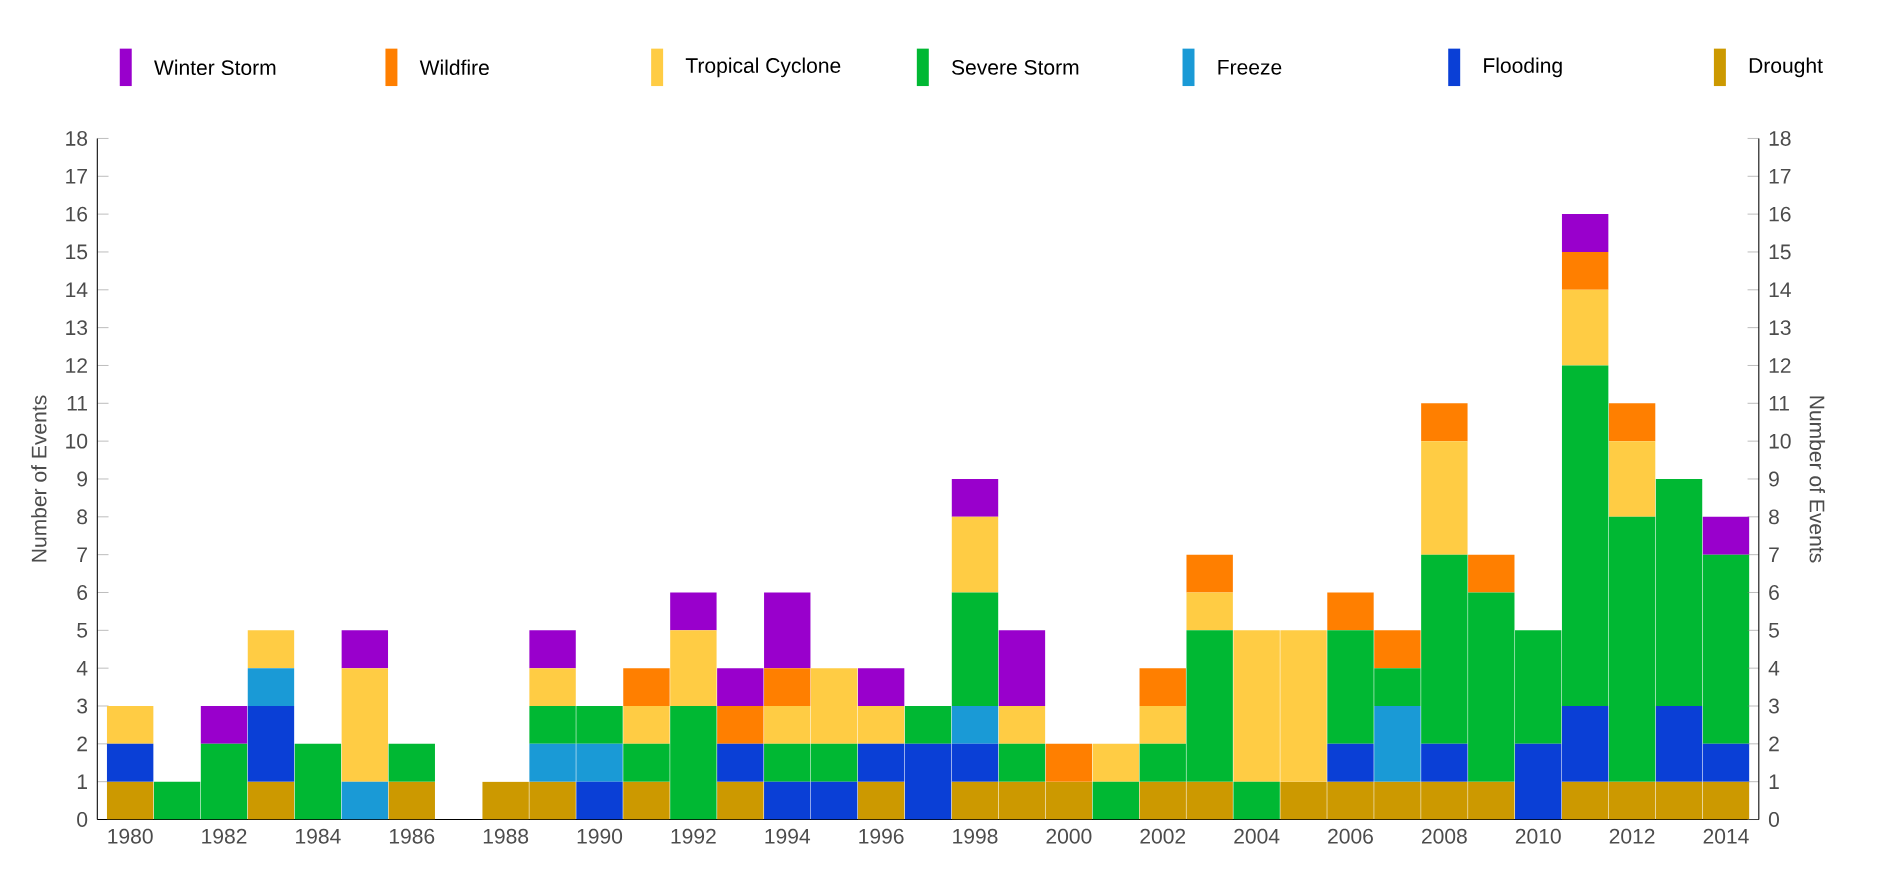 This screenshot has width=1901, height=894. What do you see at coordinates (1774, 819) in the screenshot?
I see `y2-tick-label: 0` at bounding box center [1774, 819].